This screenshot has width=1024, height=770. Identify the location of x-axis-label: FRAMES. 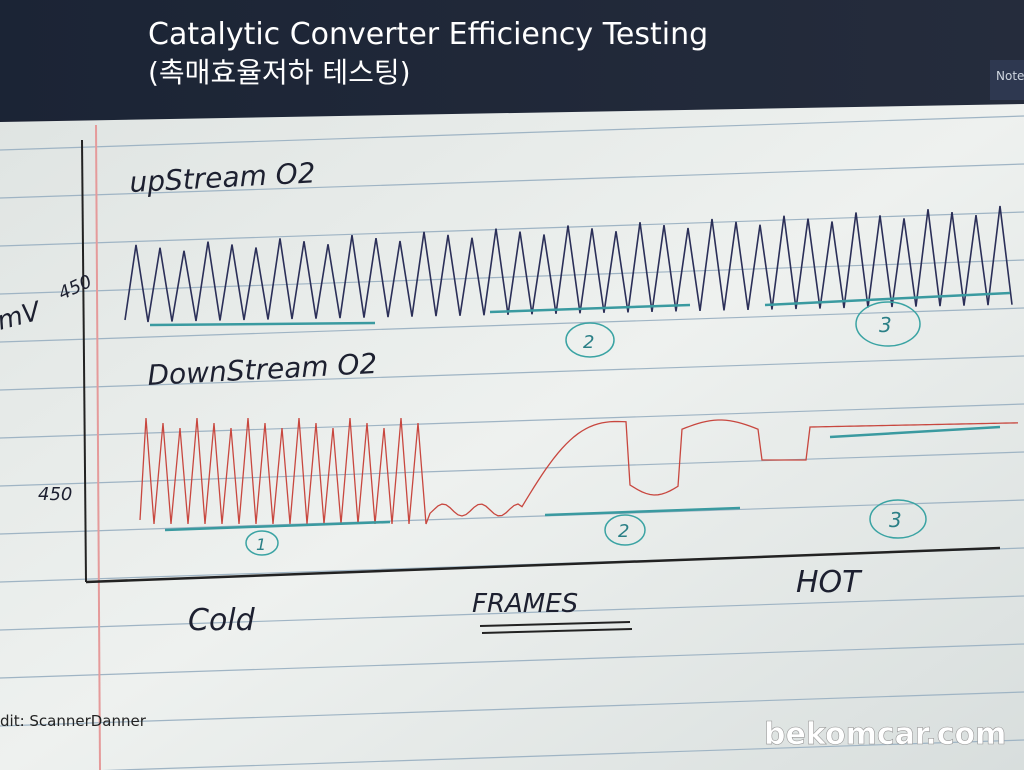
(525, 604).